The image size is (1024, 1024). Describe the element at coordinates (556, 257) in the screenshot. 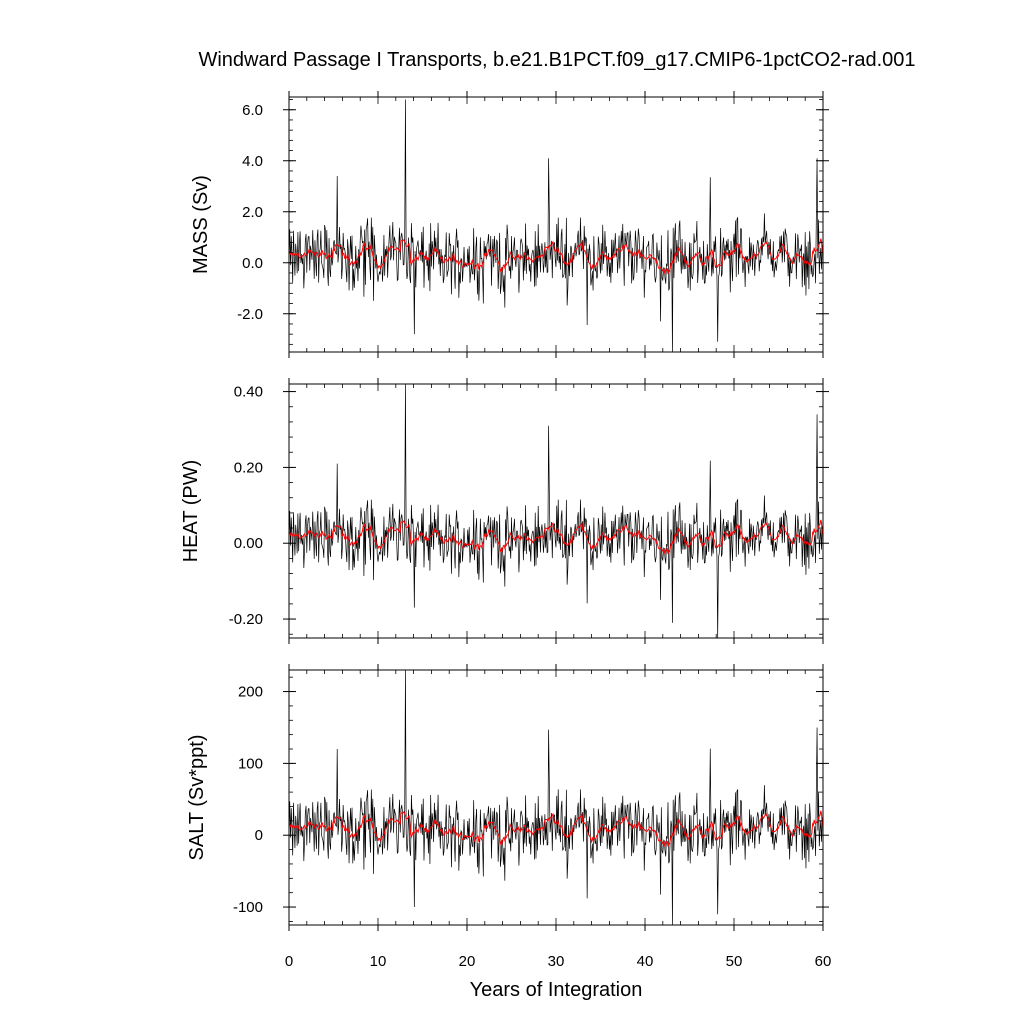

I see `smoothed-series-mass` at that location.